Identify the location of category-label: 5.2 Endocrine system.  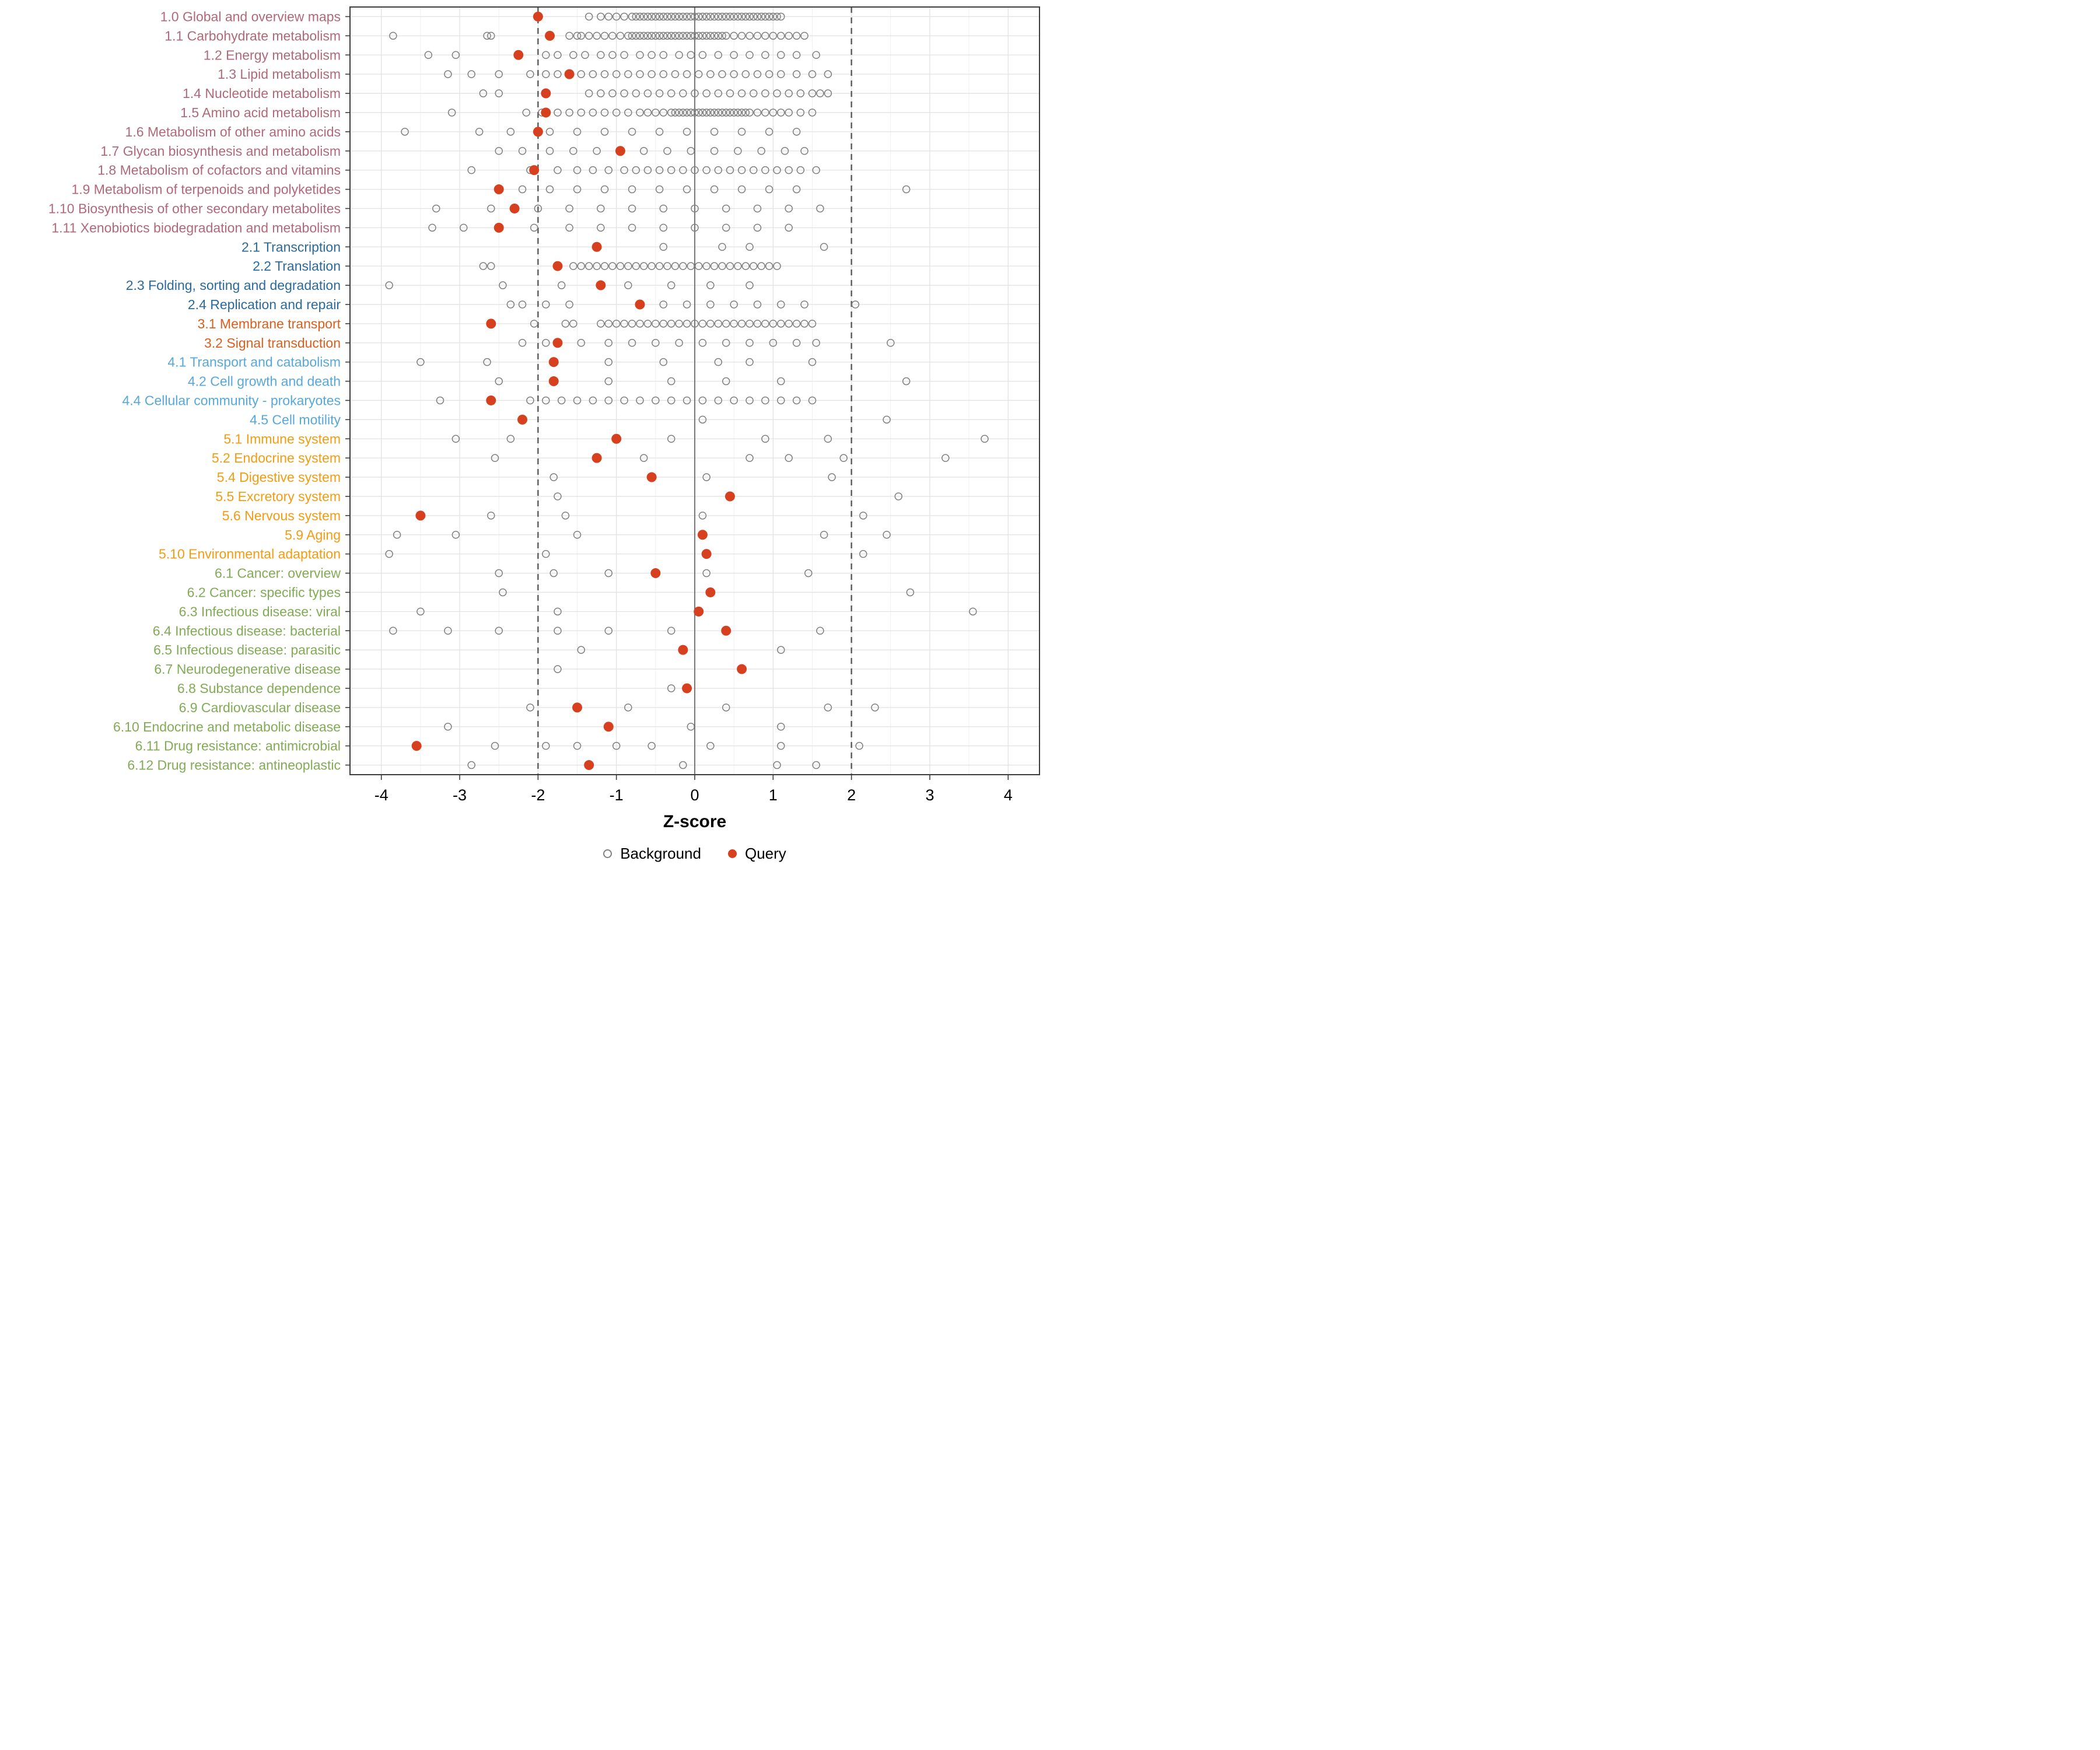
(276, 458).